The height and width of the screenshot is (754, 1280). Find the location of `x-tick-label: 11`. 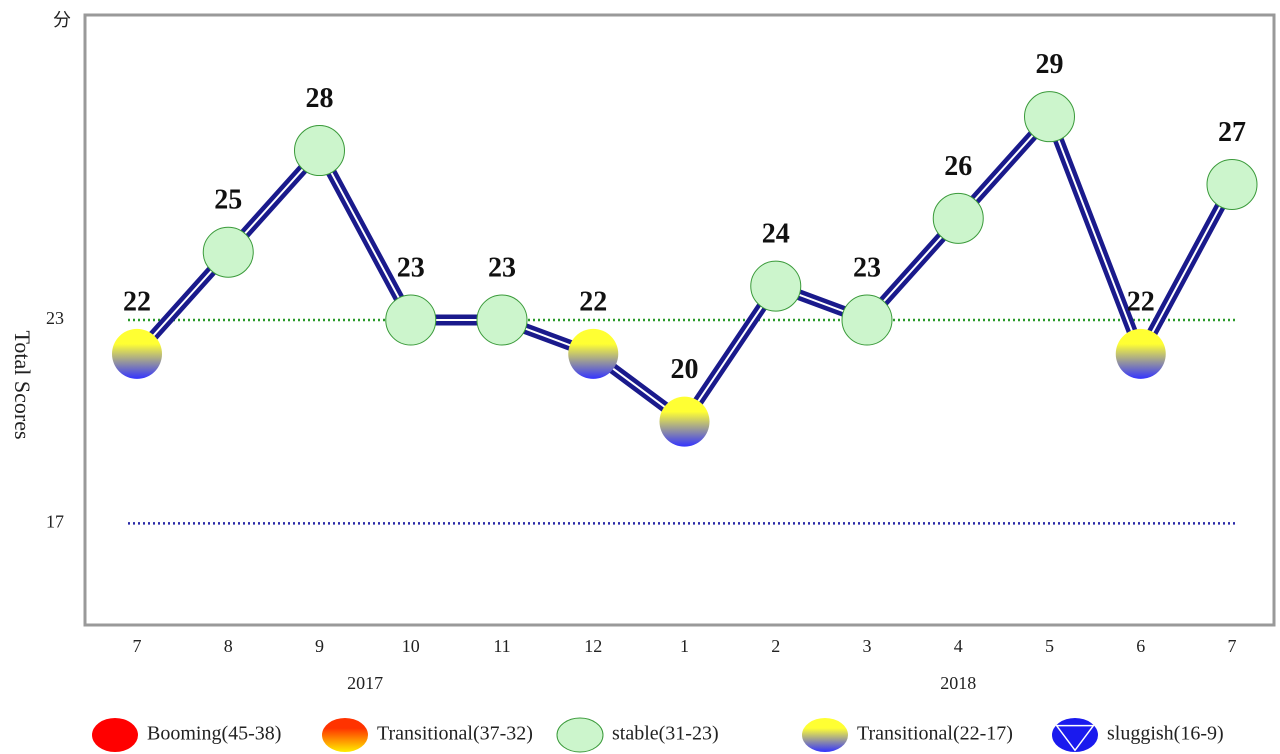

x-tick-label: 11 is located at coordinates (501, 646).